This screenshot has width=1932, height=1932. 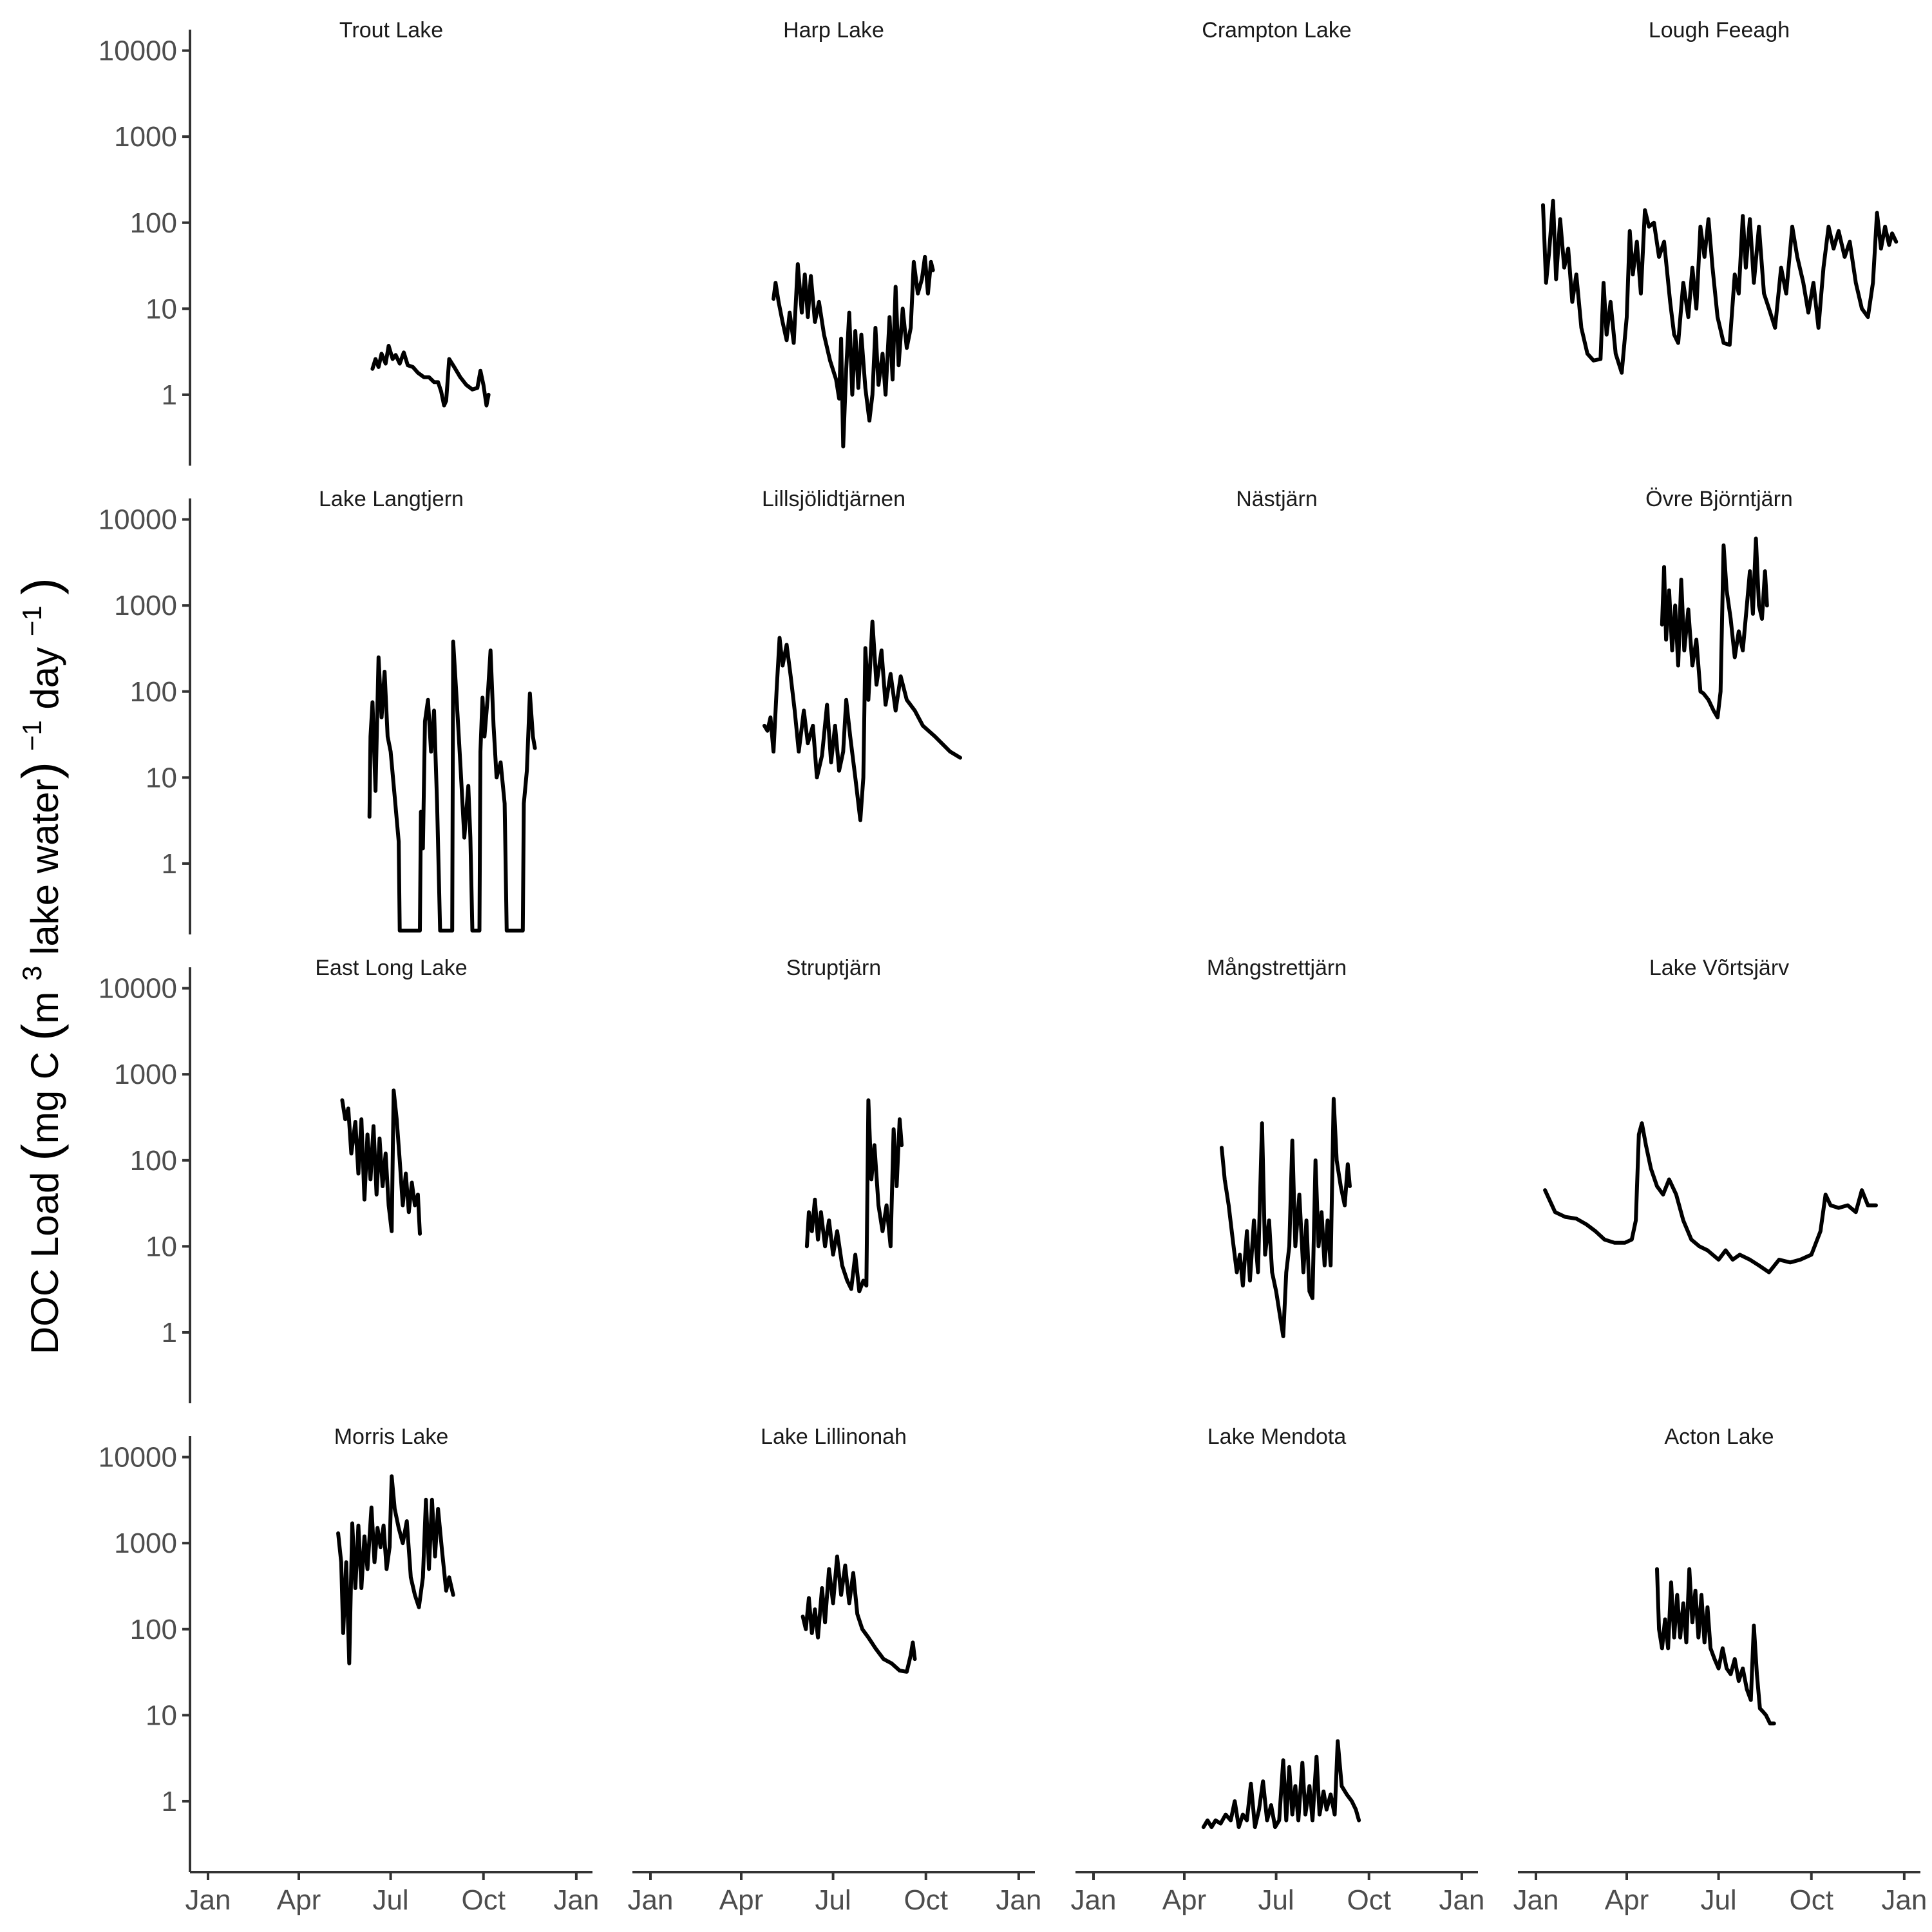 What do you see at coordinates (44, 679) in the screenshot?
I see `y-axis-label-unit-d: day` at bounding box center [44, 679].